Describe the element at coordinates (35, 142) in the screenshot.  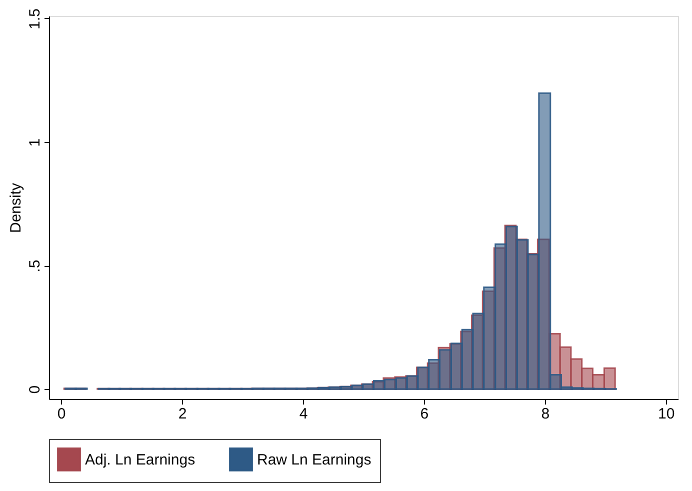
I see `y-tick-label: 1` at that location.